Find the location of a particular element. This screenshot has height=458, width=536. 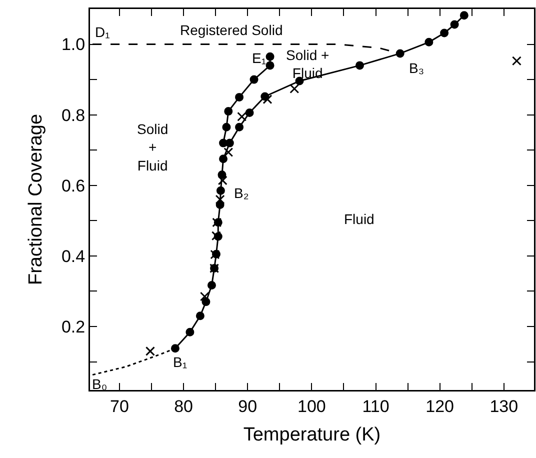

annotation: D₁ is located at coordinates (102, 32).